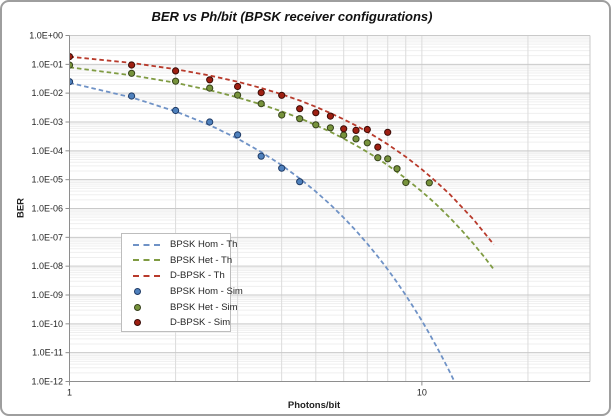  I want to click on y-tick-label: 1.0E-10, so click(47, 324).